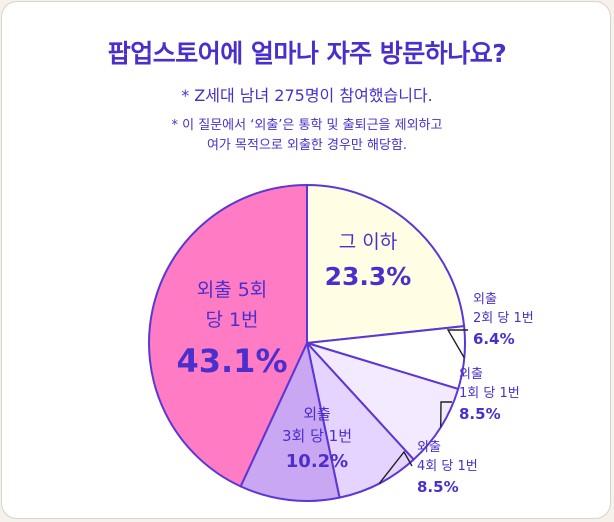  What do you see at coordinates (307, 95) in the screenshot?
I see `survey-subtitle: * Z세대 남녀 275명이 참여했습니다.` at bounding box center [307, 95].